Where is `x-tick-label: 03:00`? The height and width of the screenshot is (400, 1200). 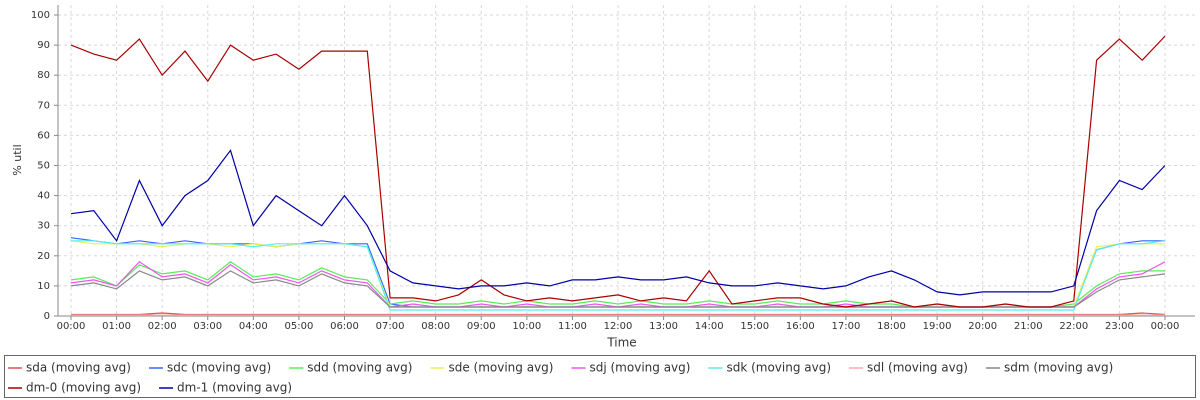
x-tick-label: 03:00 is located at coordinates (207, 326).